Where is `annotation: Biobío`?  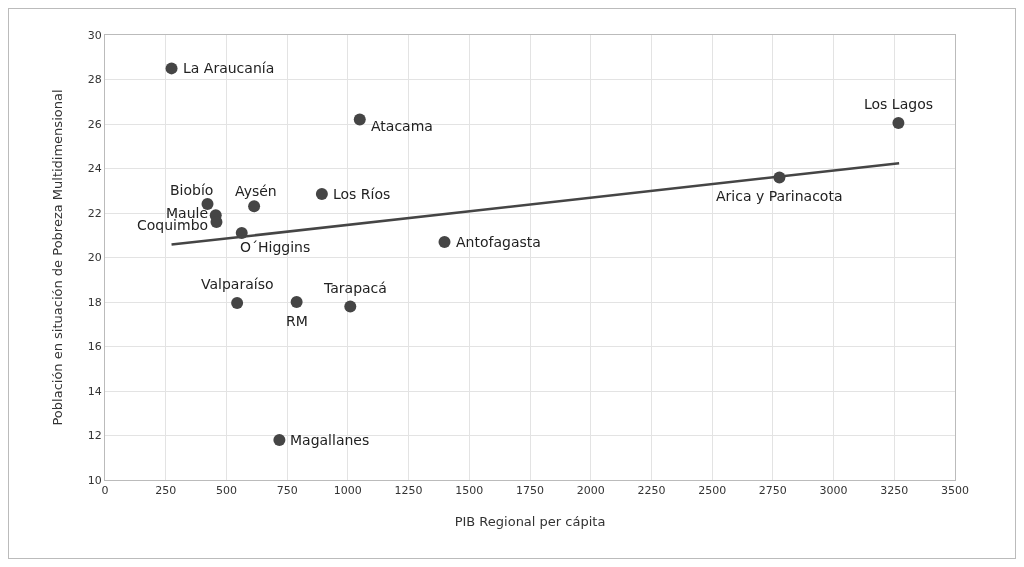 annotation: Biobío is located at coordinates (192, 190).